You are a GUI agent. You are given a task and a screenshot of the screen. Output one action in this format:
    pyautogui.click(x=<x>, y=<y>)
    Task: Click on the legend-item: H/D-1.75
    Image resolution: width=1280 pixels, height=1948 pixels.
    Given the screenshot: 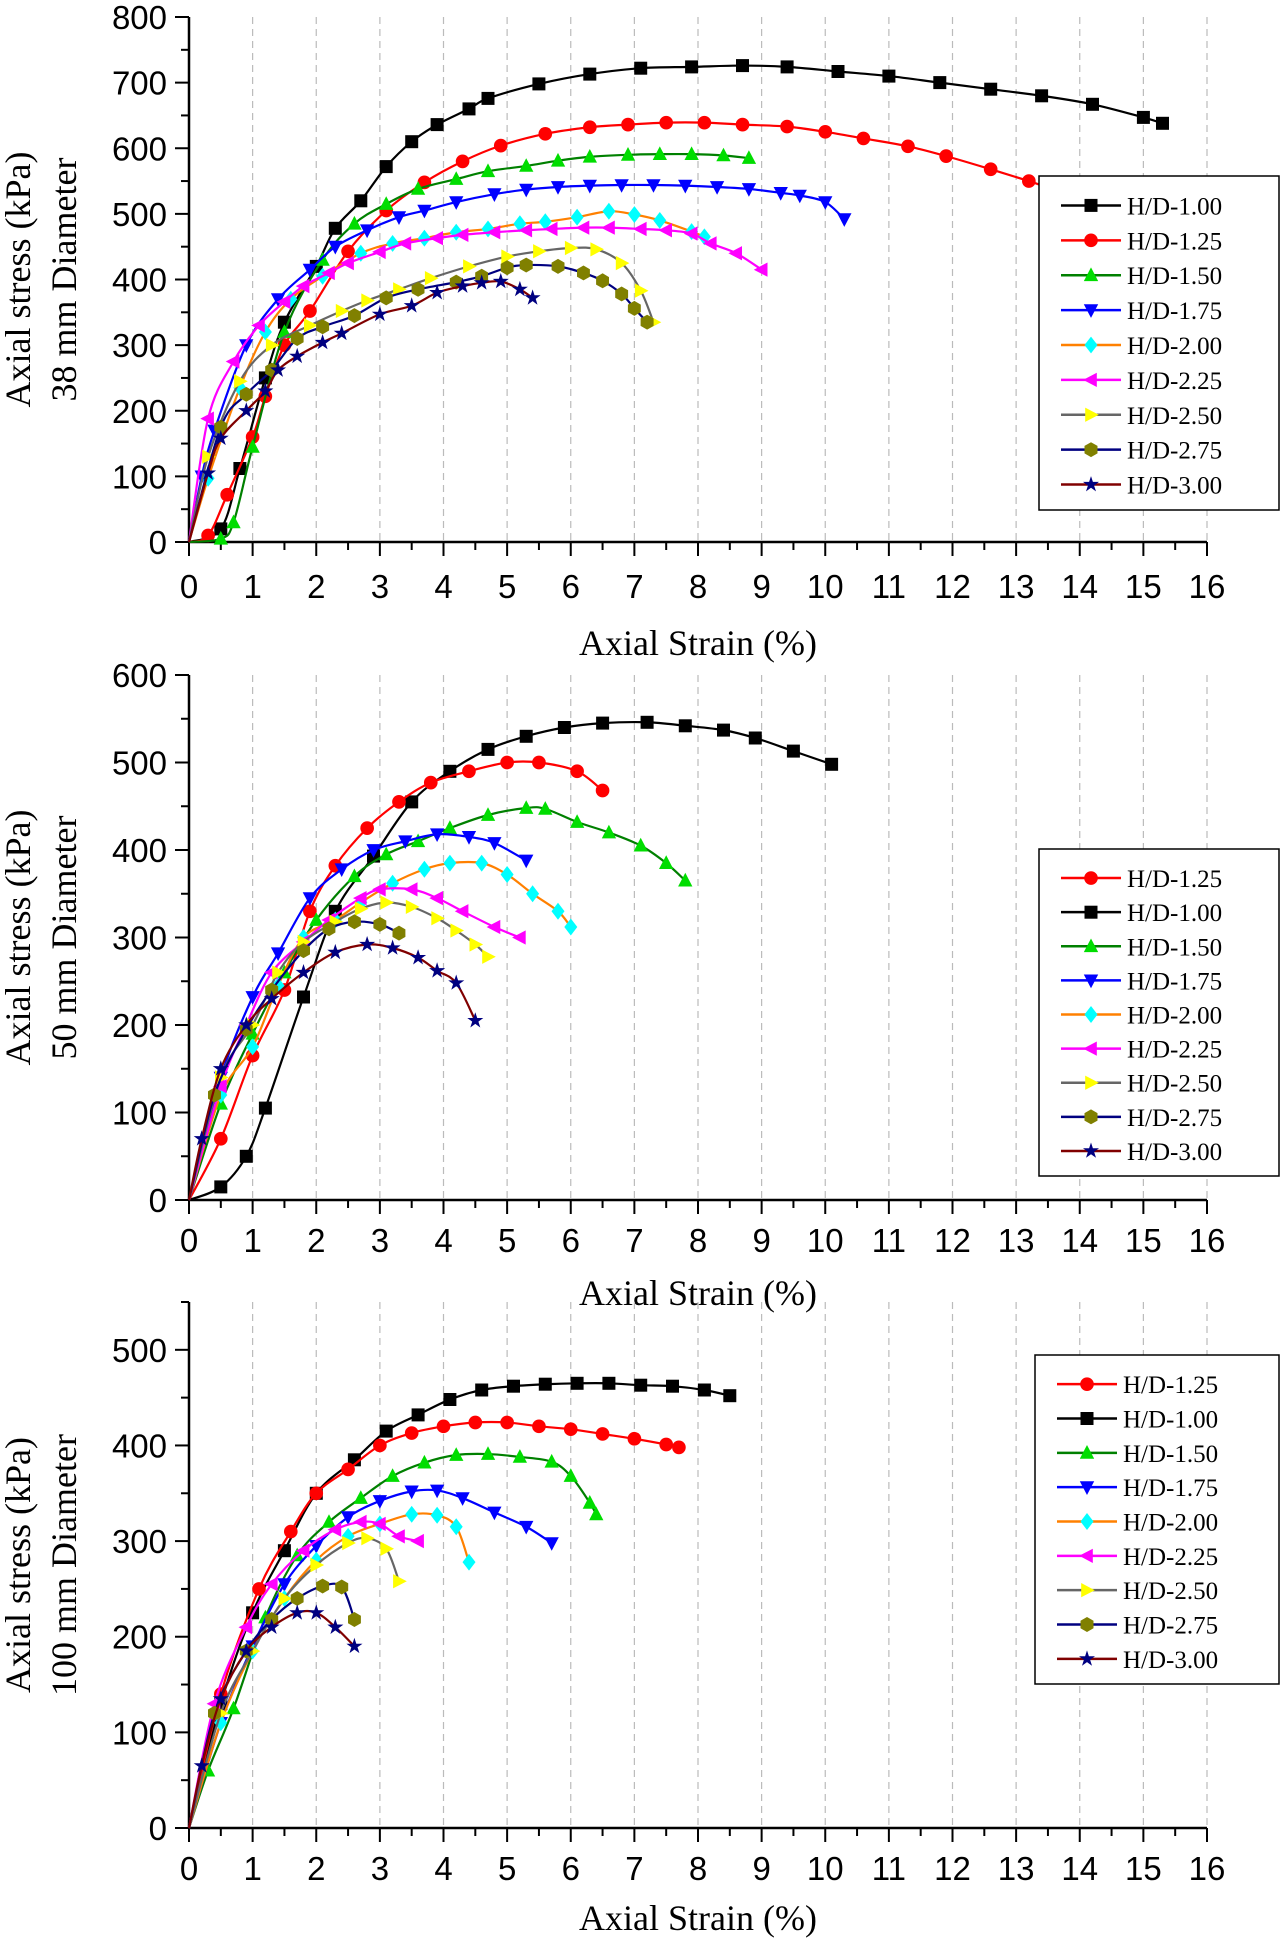 What is the action you would take?
    pyautogui.click(x=1141, y=981)
    